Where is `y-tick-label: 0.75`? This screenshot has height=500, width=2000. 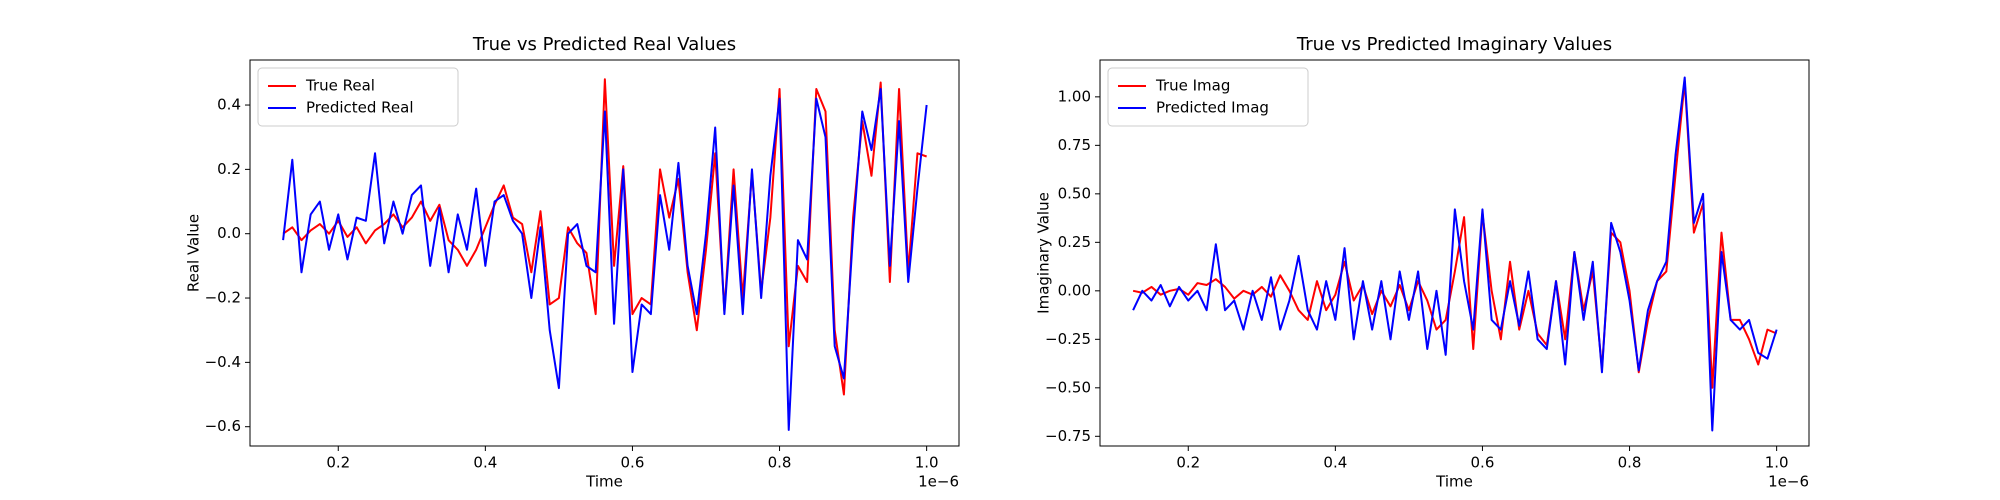
y-tick-label: 0.75 is located at coordinates (1074, 145).